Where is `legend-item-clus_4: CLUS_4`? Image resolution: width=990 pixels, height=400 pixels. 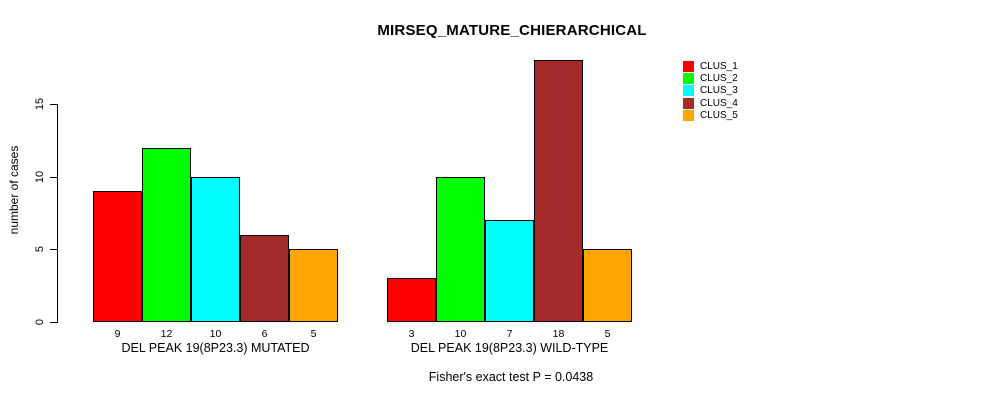 legend-item-clus_4: CLUS_4 is located at coordinates (710, 103).